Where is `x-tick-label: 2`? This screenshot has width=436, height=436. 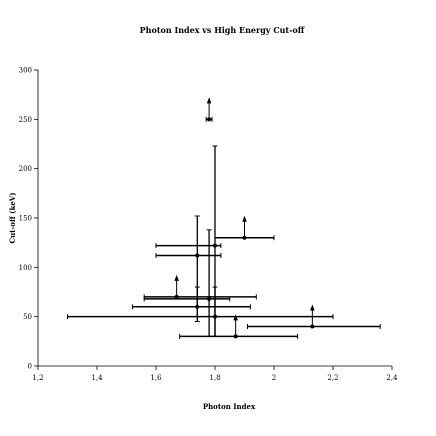
x-tick-label: 2 is located at coordinates (274, 378).